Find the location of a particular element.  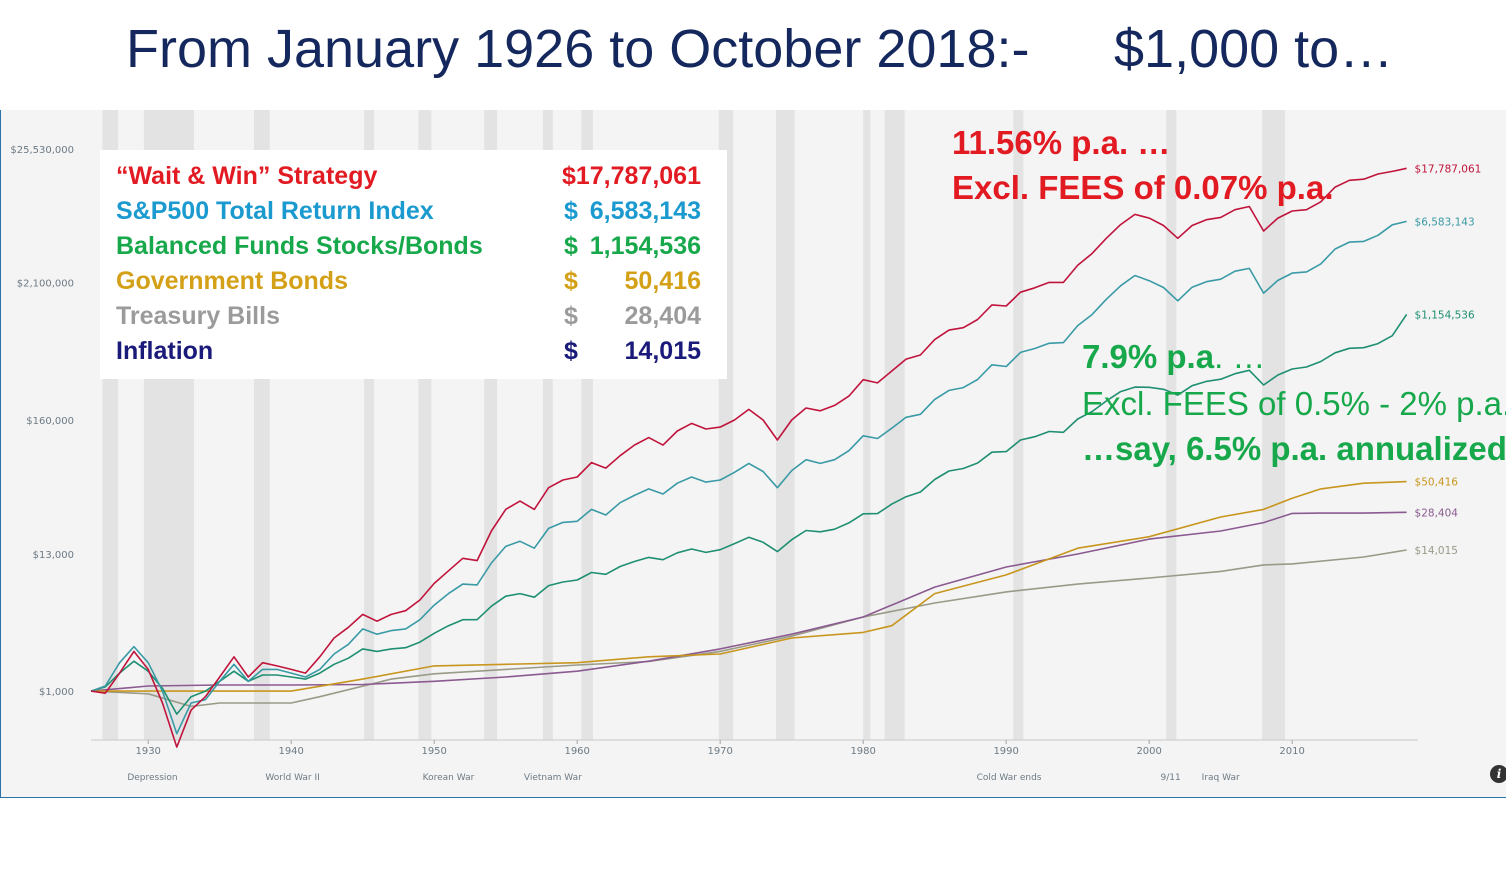

green-note-line3: …say, 6.5% p.a. annualized is located at coordinates (1294, 448).